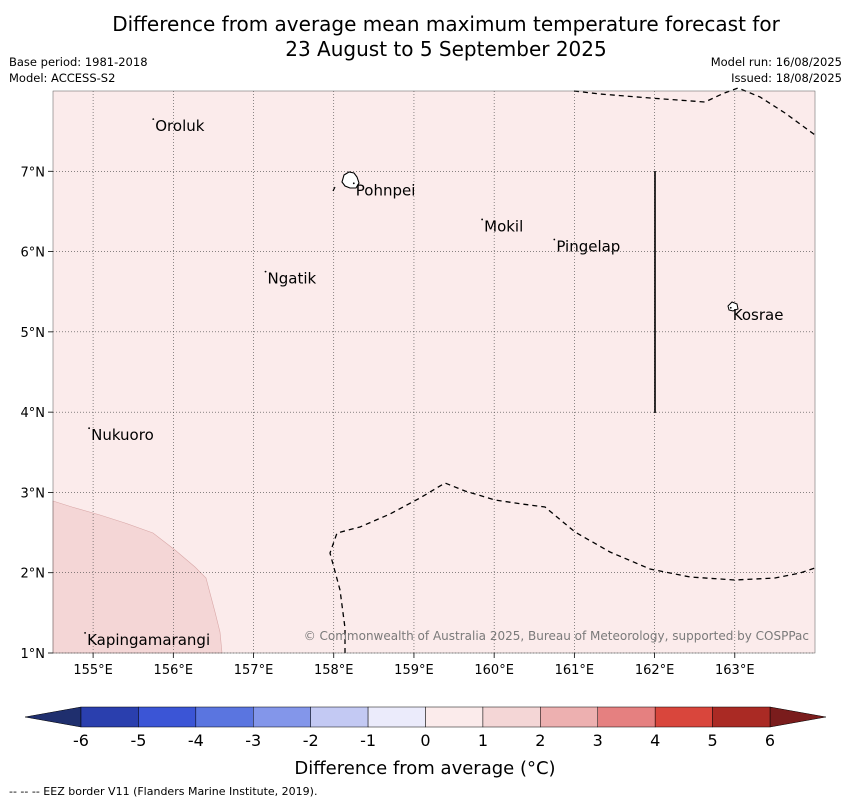 The image size is (850, 804). What do you see at coordinates (253, 740) in the screenshot?
I see `colorbar-tick-label: -3` at bounding box center [253, 740].